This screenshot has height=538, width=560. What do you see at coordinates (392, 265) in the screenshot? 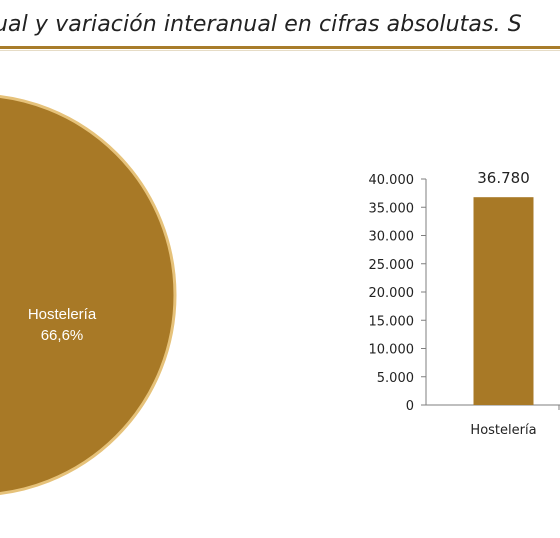
I see `y-tick-label: 25.000` at bounding box center [392, 265].